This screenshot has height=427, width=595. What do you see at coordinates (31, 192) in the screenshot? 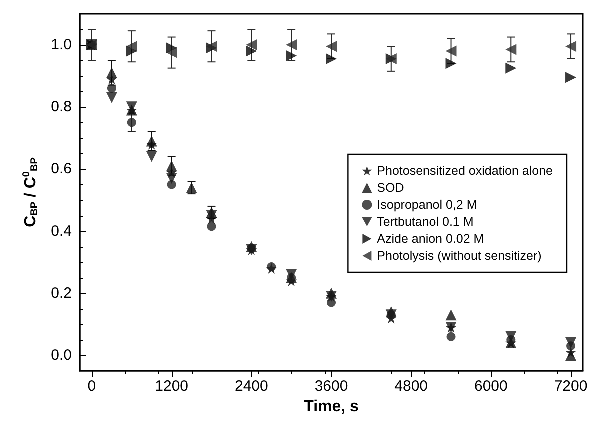
I see `y-axis-title: CBP / C0BP` at bounding box center [31, 192].